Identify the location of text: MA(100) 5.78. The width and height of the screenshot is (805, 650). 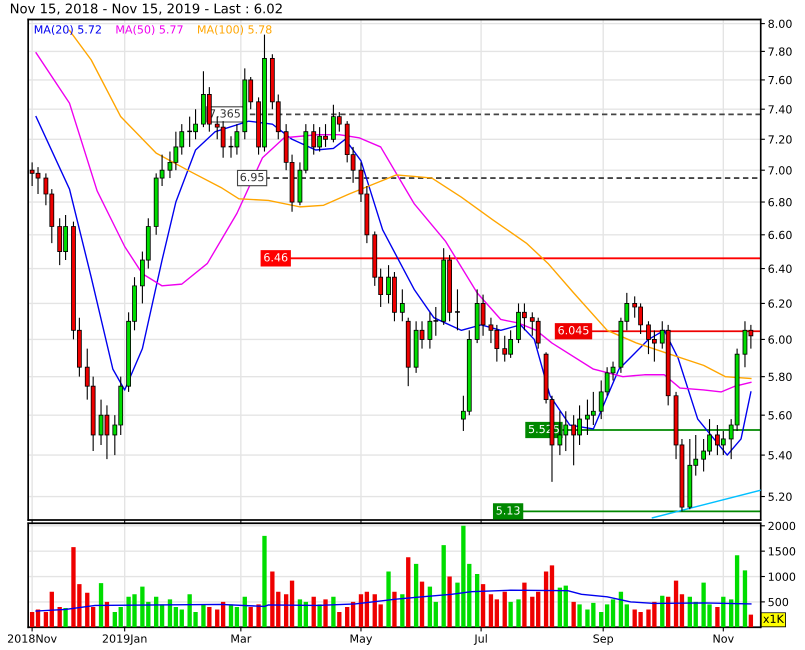
(235, 30).